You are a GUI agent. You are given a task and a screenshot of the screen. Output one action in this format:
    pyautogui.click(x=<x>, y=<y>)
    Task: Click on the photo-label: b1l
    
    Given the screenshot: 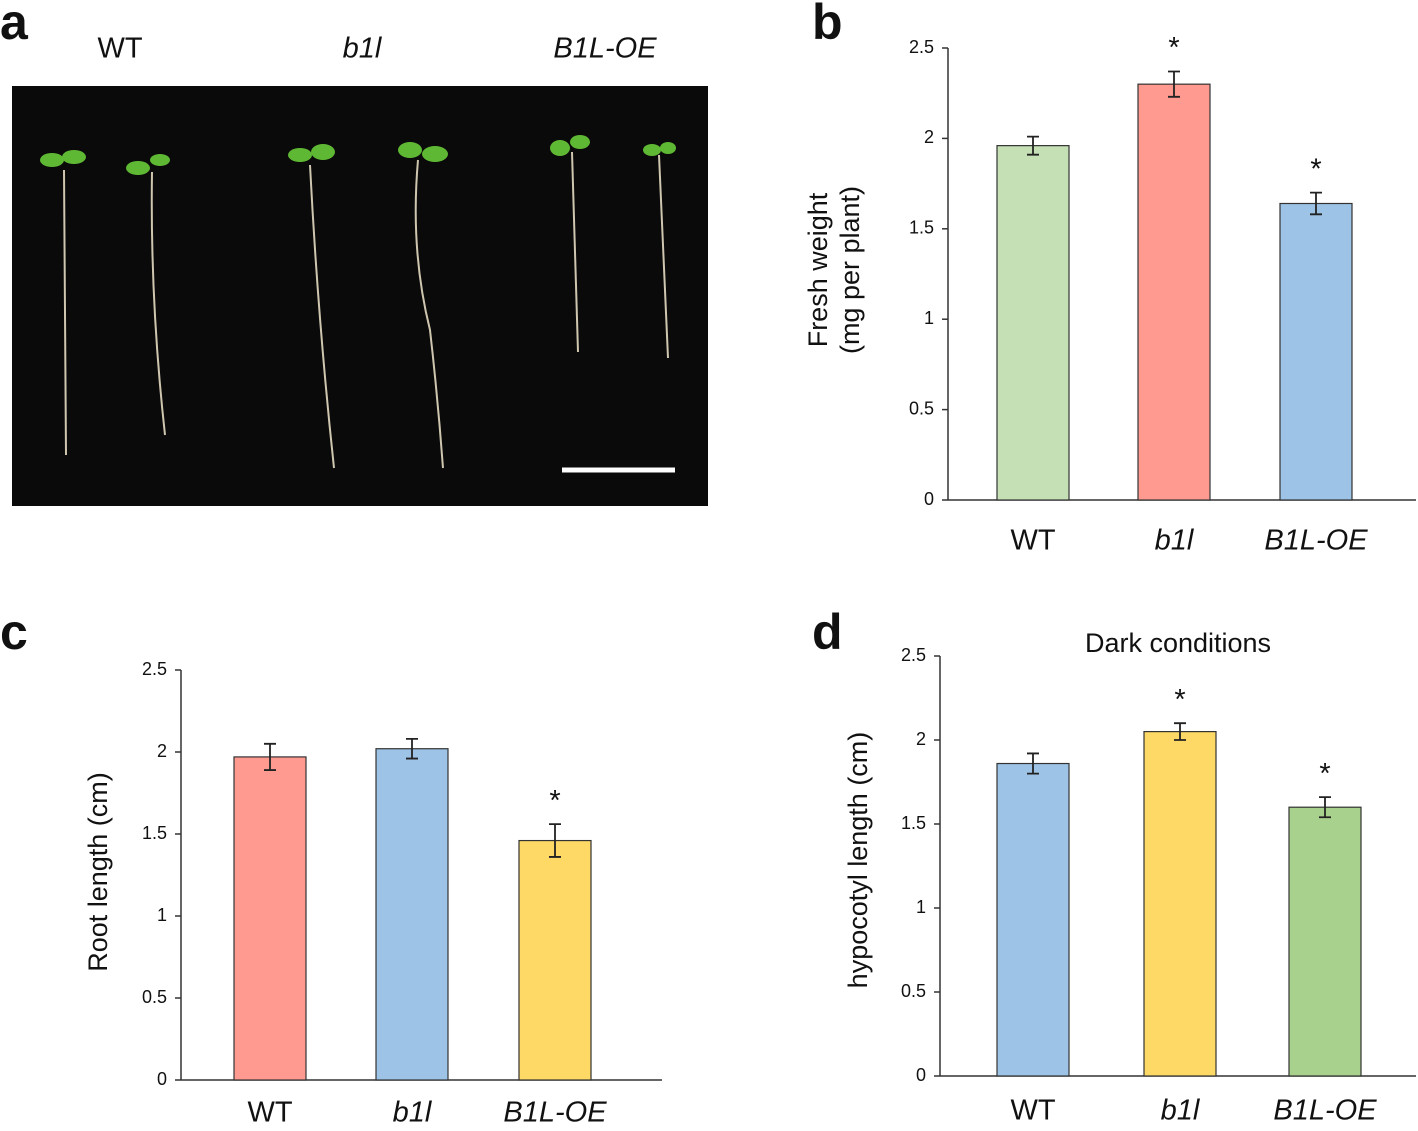 What is the action you would take?
    pyautogui.click(x=363, y=49)
    